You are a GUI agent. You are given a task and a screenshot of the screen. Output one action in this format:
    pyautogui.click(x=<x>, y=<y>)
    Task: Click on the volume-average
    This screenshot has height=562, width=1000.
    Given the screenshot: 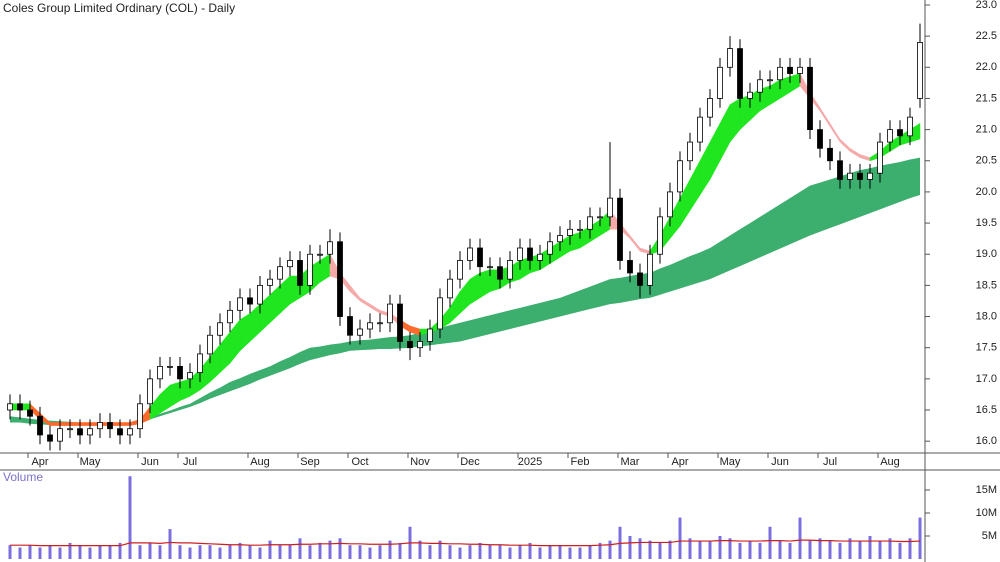 What is the action you would take?
    pyautogui.click(x=465, y=543)
    